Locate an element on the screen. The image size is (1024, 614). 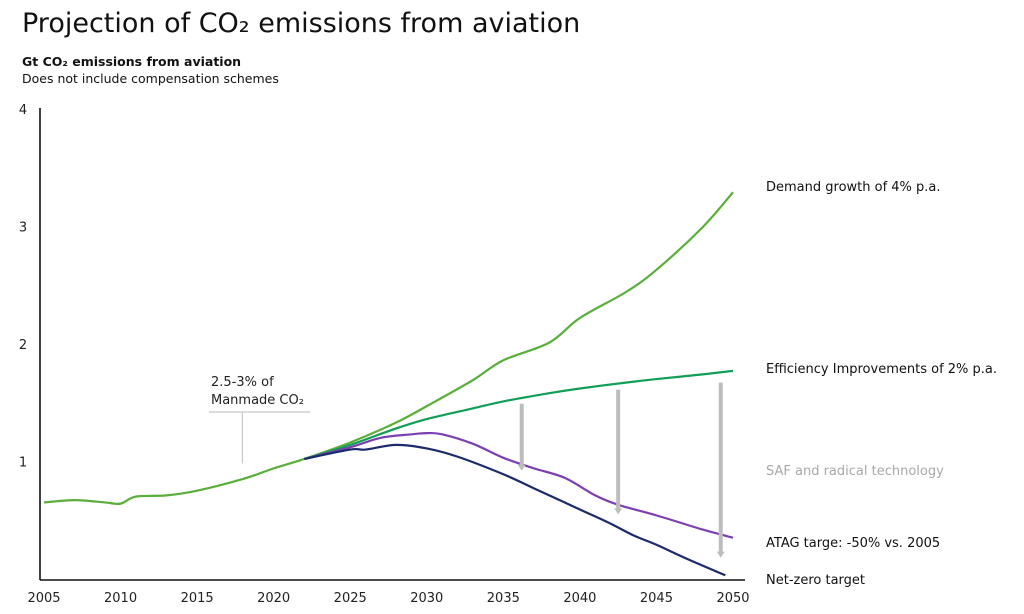
x-tick-label: 2050 is located at coordinates (732, 598).